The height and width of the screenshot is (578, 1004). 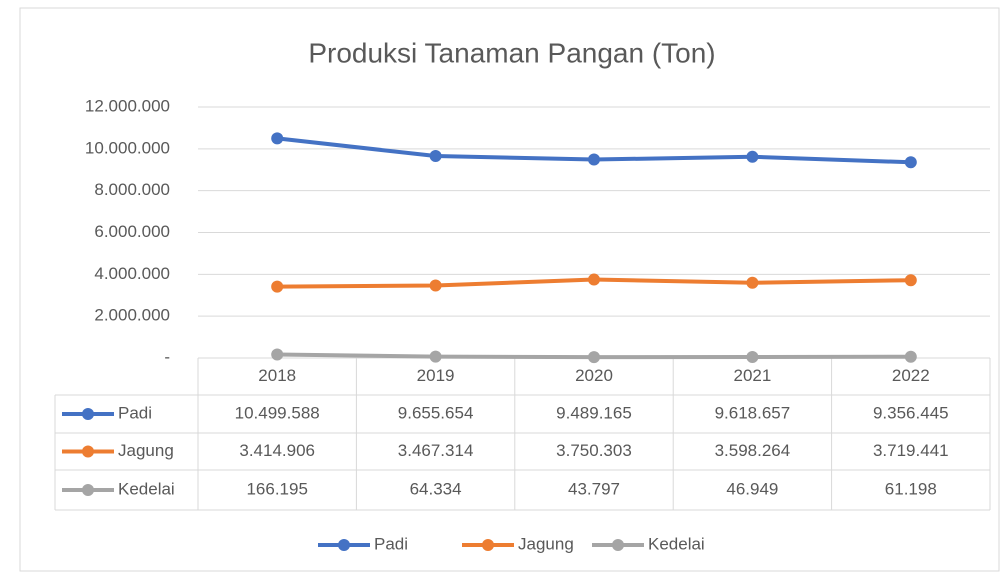 I want to click on y-tick-label: 6.000.000, so click(x=132, y=231).